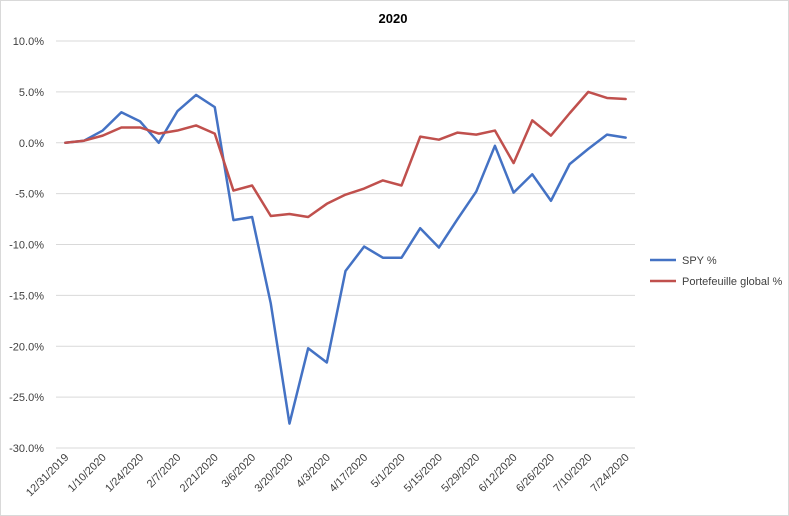  Describe the element at coordinates (47, 475) in the screenshot. I see `x-tick-label: 12/31/2019` at that location.